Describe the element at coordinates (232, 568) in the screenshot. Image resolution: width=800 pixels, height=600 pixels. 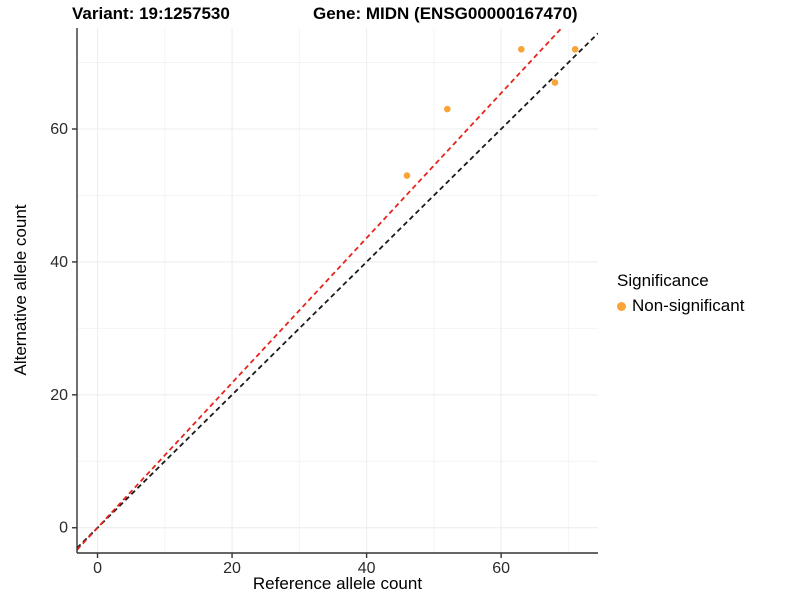
I see `x-tick-label: 20` at that location.